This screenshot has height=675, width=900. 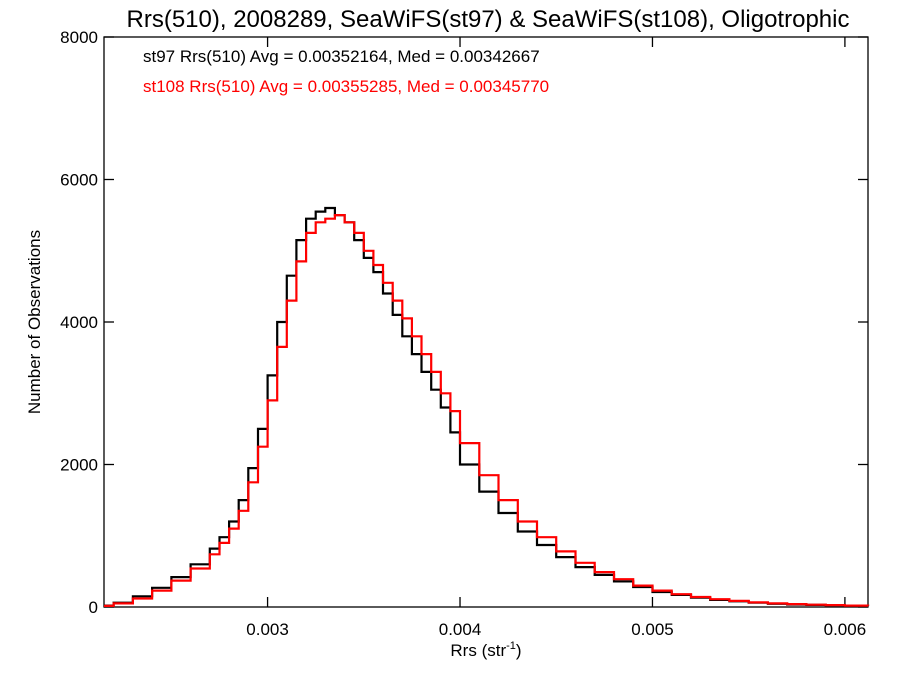 What do you see at coordinates (79, 465) in the screenshot?
I see `y-tick-label: 2000` at bounding box center [79, 465].